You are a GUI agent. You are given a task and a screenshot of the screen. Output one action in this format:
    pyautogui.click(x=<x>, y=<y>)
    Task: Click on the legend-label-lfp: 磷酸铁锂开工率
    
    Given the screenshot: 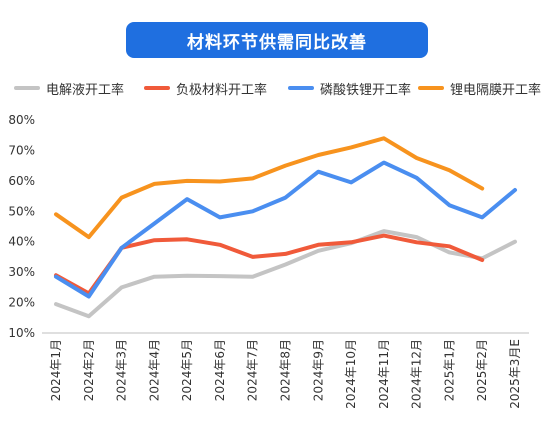 What is the action you would take?
    pyautogui.click(x=366, y=90)
    